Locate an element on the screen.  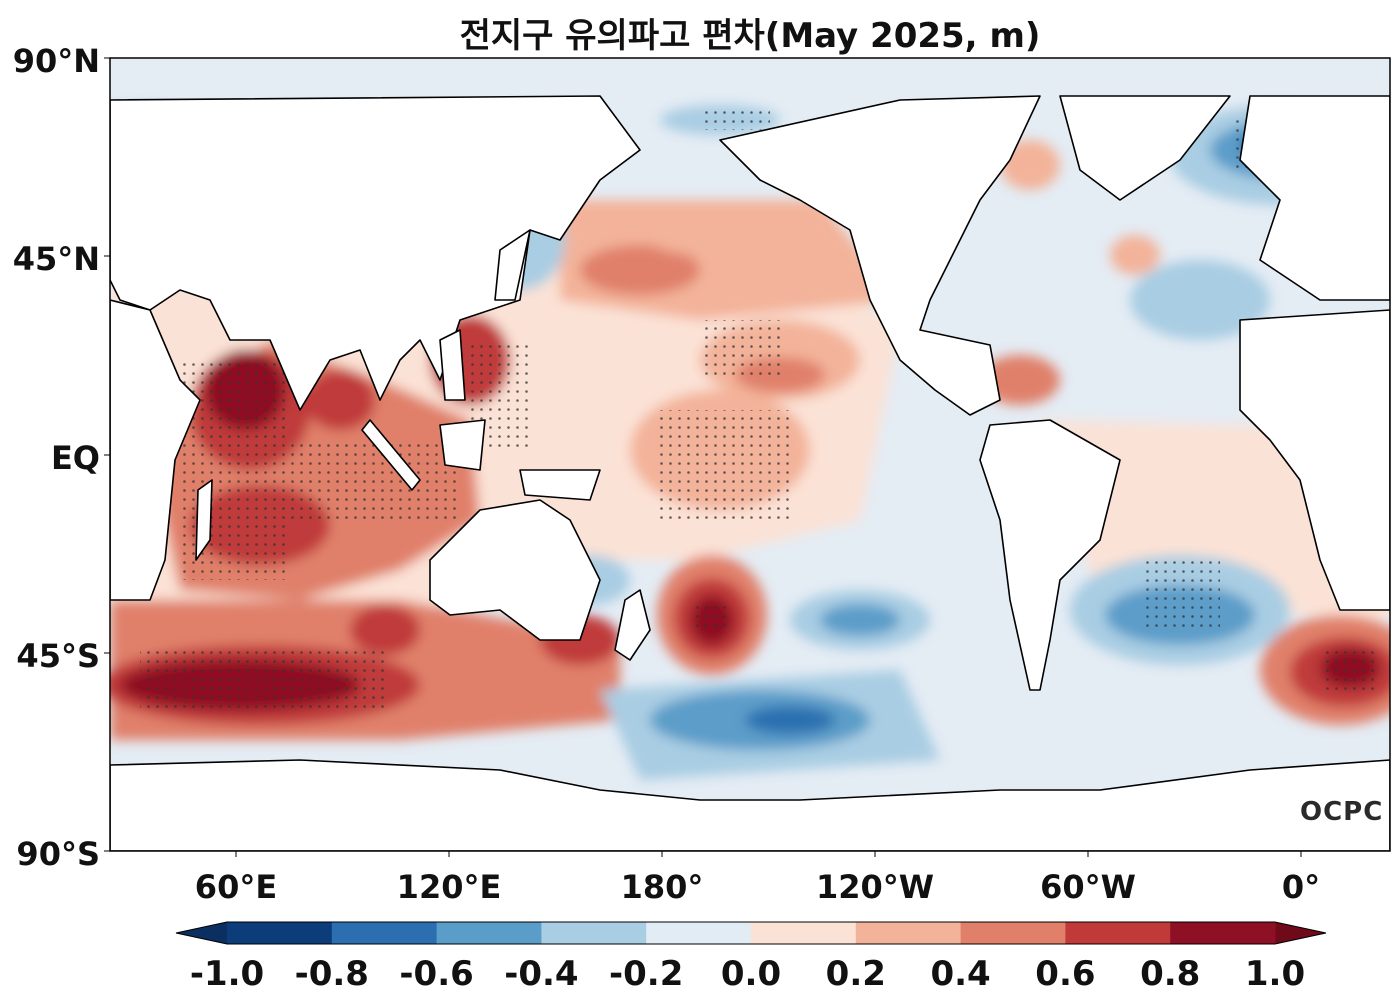
japan is located at coordinates (512, 265).